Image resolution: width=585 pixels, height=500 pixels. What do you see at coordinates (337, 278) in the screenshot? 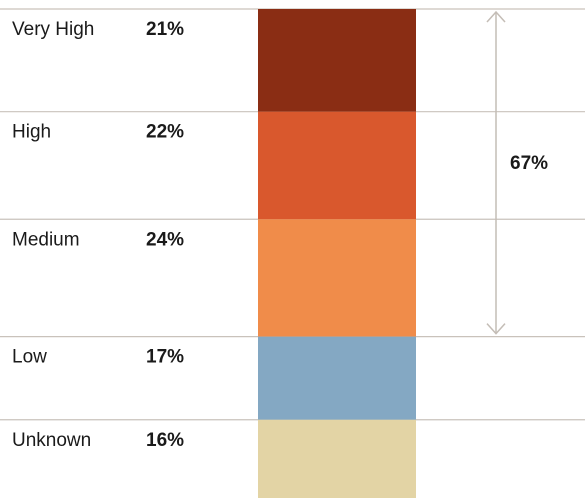
I see `bar-segment-medium` at bounding box center [337, 278].